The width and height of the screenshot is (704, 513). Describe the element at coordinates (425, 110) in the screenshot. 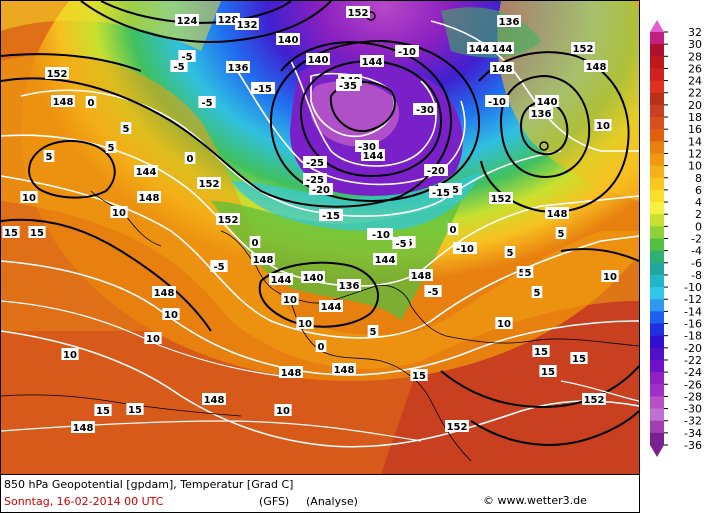

I see `temperature-label: -30` at that location.